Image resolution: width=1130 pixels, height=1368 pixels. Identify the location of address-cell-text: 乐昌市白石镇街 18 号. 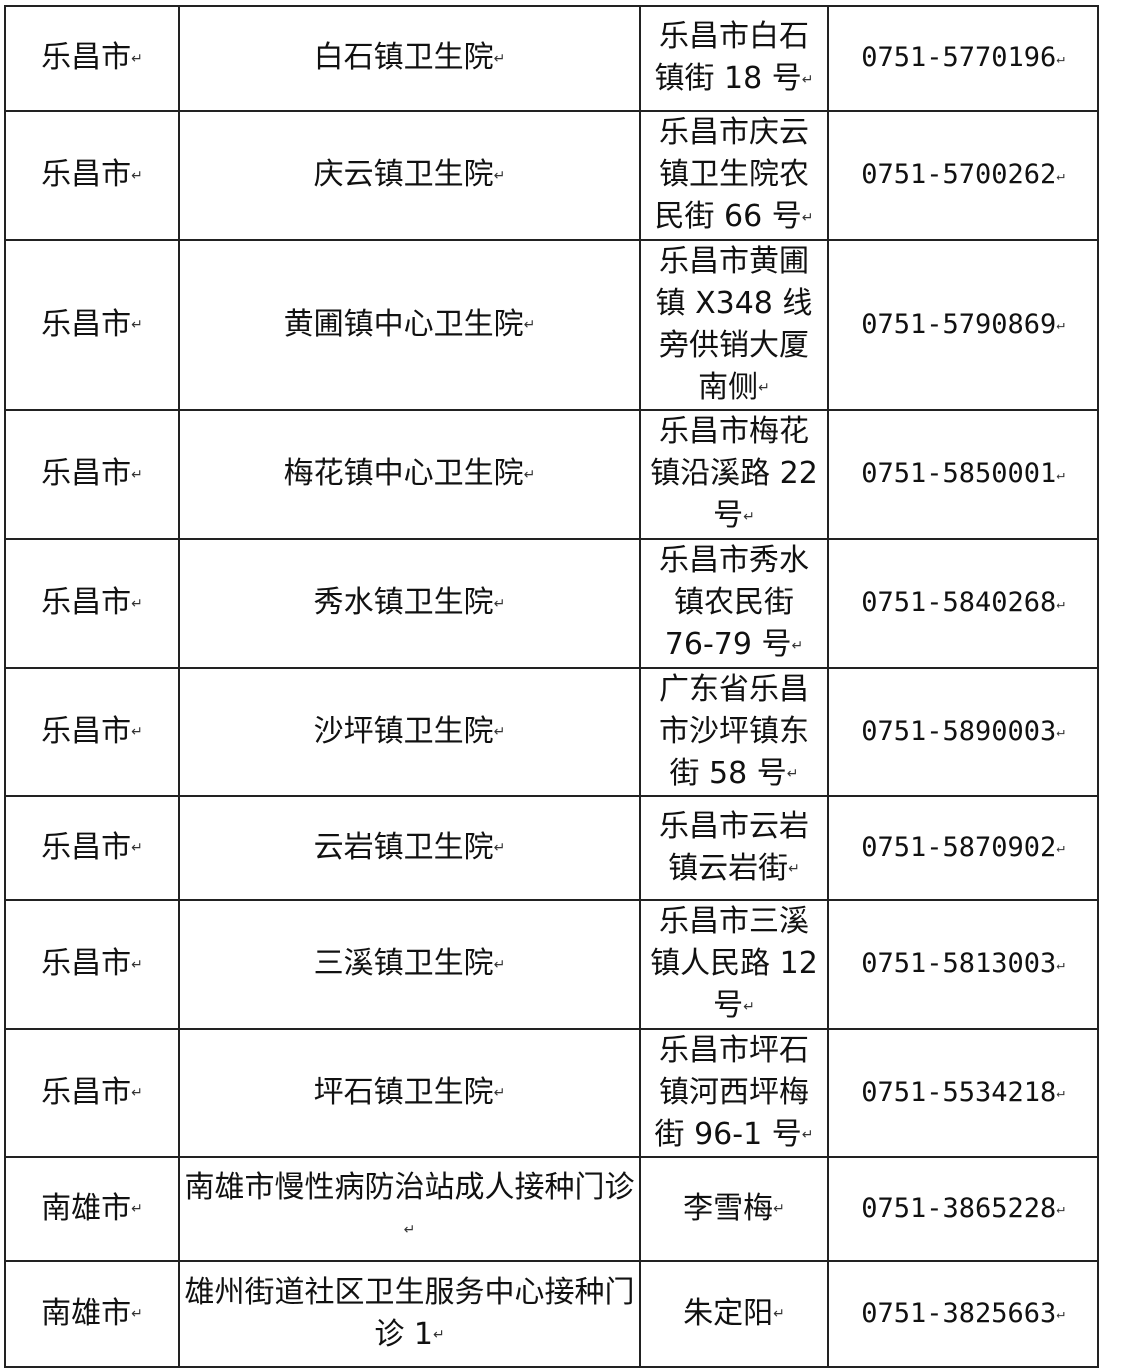
(734, 57).